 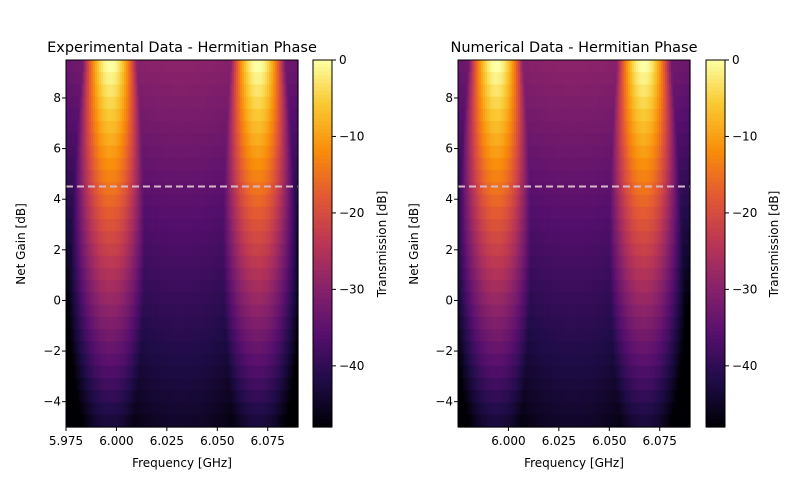 I want to click on colorbar-segment, so click(x=322, y=291).